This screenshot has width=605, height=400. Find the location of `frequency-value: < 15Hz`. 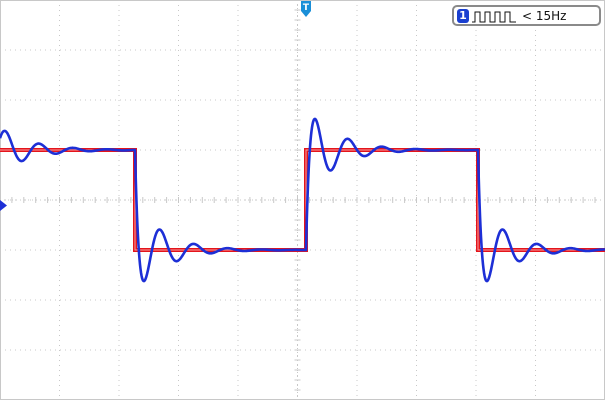

frequency-value: < 15Hz is located at coordinates (544, 16).